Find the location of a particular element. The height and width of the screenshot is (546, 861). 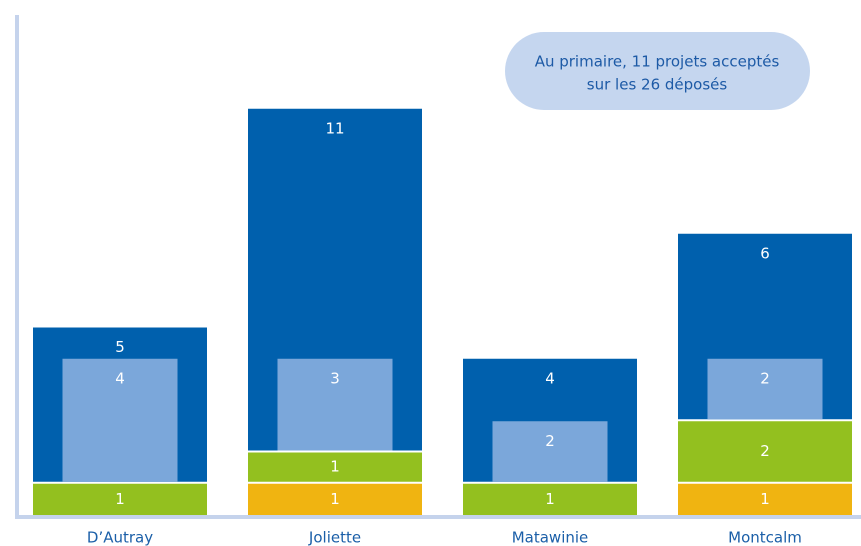

annotation-box is located at coordinates (657, 71).